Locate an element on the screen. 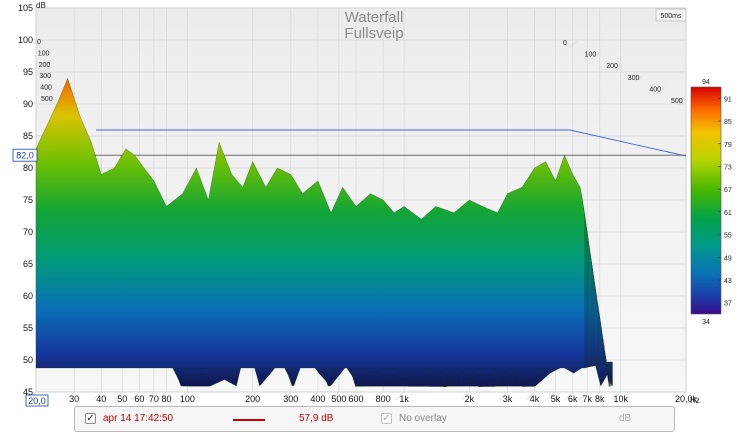 Image resolution: width=750 pixels, height=434 pixels. y-tick-label: 80 is located at coordinates (28, 168).